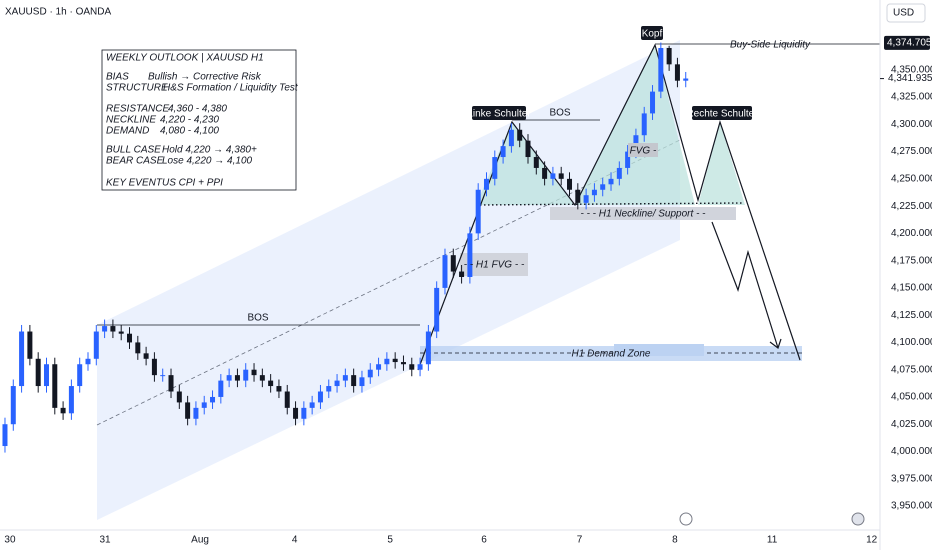 This screenshot has width=932, height=550. What do you see at coordinates (494, 264) in the screenshot?
I see `h1-fvg-box` at bounding box center [494, 264].